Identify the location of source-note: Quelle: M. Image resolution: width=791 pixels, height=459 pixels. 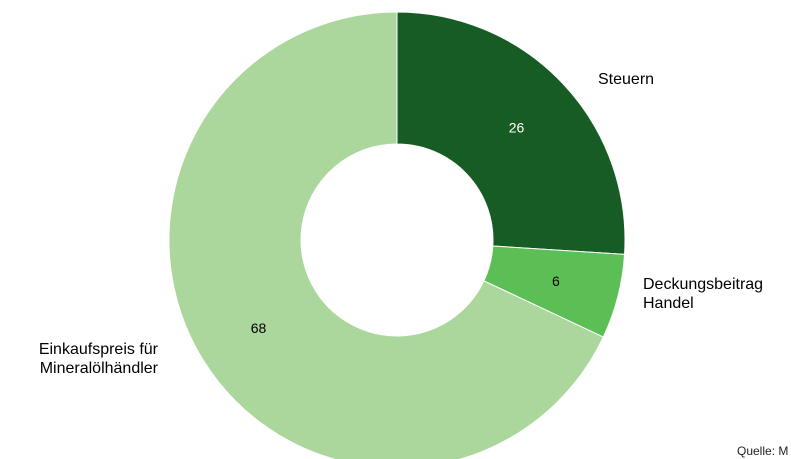
(762, 451).